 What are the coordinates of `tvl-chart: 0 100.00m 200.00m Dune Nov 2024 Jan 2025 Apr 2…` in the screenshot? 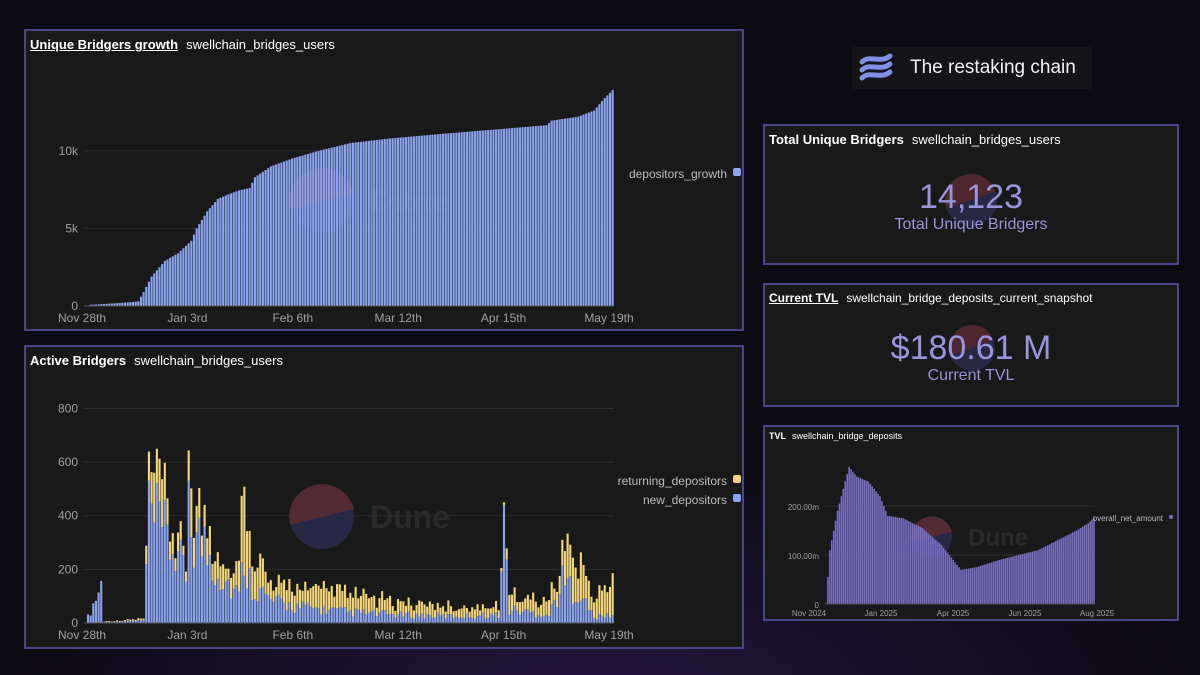 It's located at (980, 542).